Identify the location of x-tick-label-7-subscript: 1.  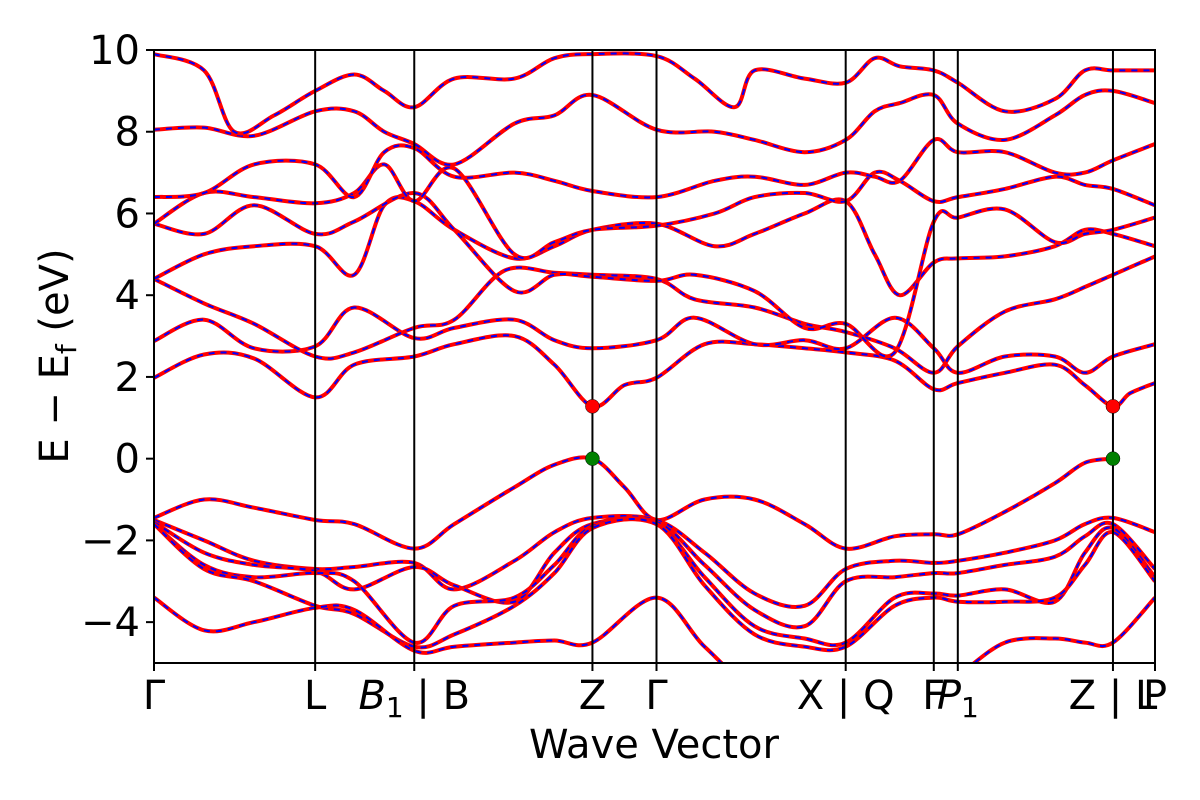
(970, 707).